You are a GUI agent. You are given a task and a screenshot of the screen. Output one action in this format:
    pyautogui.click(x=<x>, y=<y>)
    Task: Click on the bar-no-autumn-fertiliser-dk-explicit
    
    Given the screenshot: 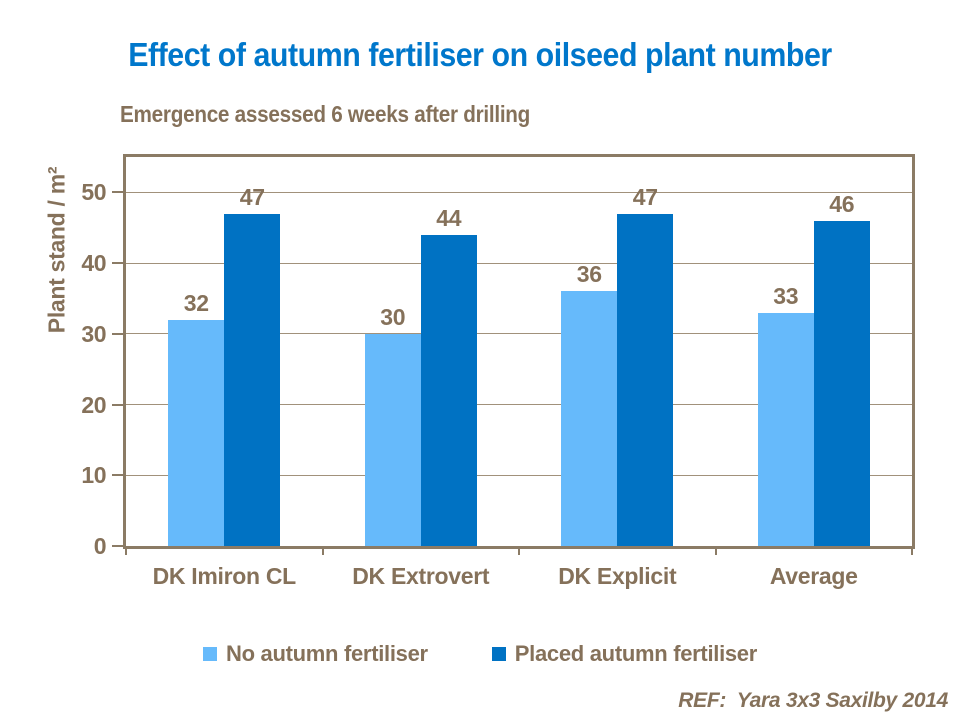 What is the action you would take?
    pyautogui.click(x=589, y=418)
    